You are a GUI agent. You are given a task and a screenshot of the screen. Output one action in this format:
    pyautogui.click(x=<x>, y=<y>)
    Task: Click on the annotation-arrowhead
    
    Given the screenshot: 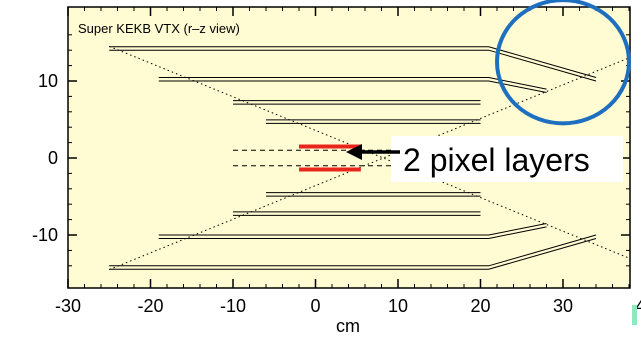 What is the action you would take?
    pyautogui.click(x=354, y=152)
    